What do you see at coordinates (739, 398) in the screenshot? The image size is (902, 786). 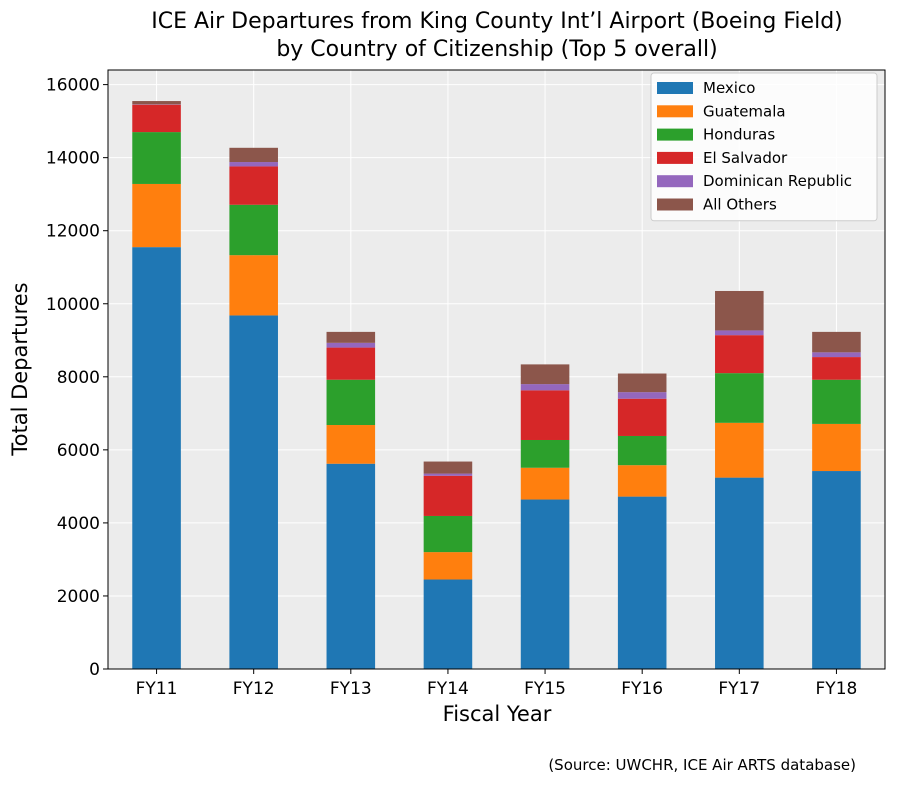 I see `bar-honduras-fy17` at bounding box center [739, 398].